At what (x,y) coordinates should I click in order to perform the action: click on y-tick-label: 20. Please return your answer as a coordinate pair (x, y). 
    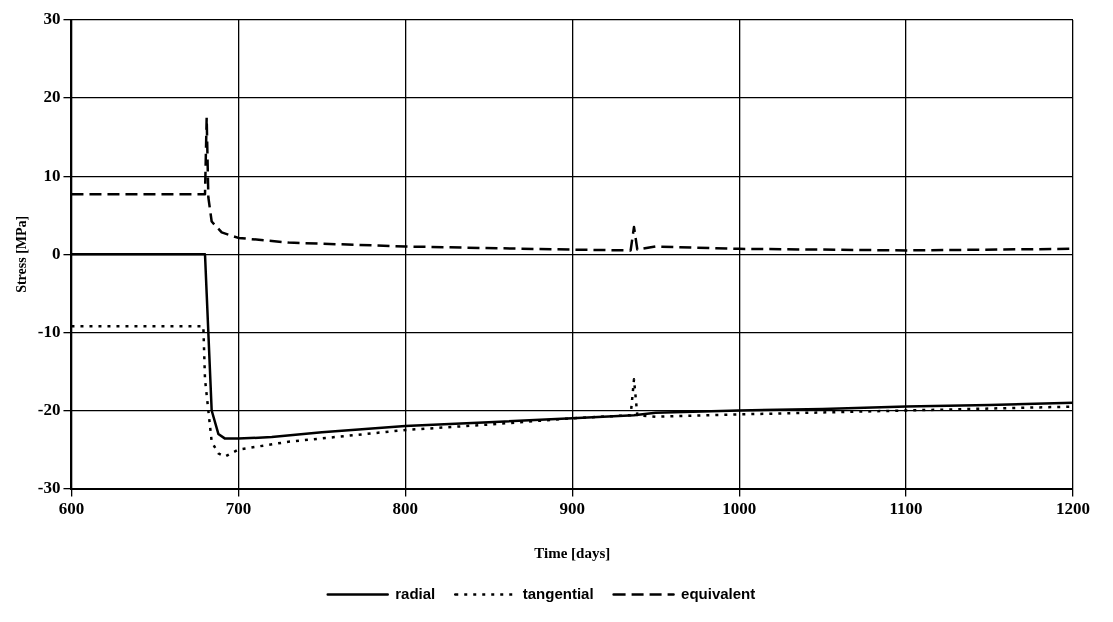
    Looking at the image, I should click on (52, 97).